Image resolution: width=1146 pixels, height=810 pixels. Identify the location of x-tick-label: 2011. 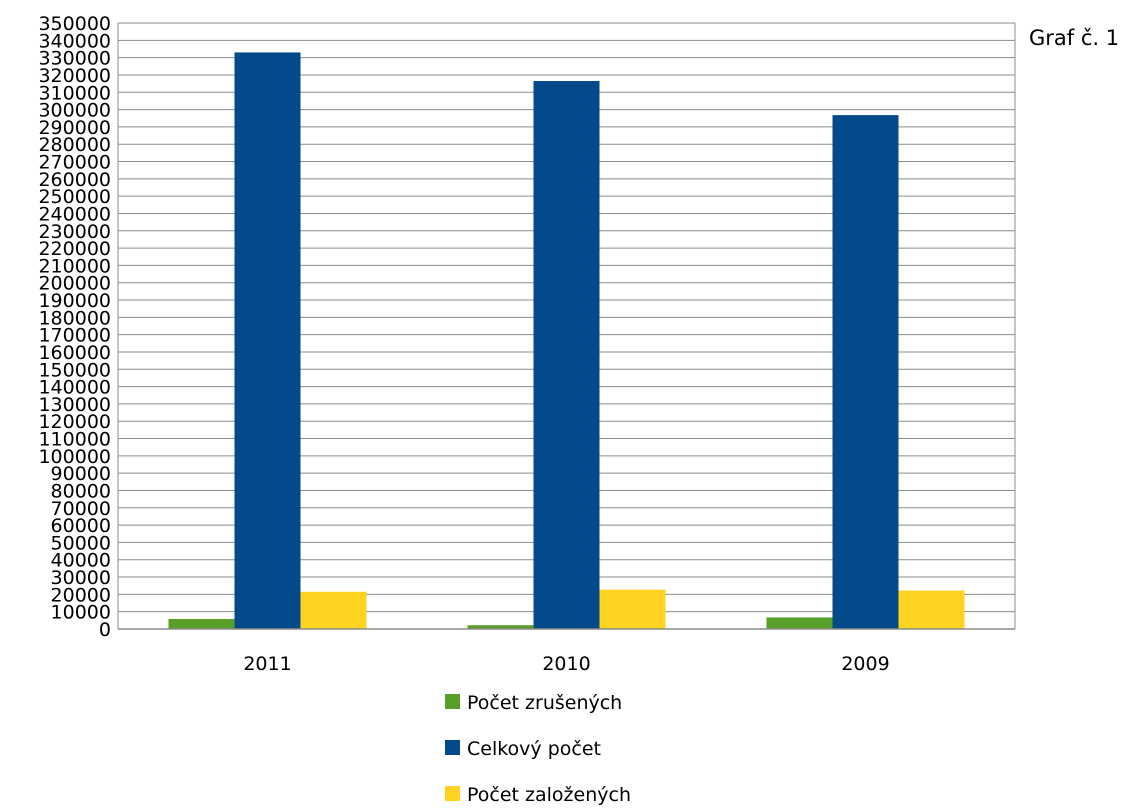
(267, 664).